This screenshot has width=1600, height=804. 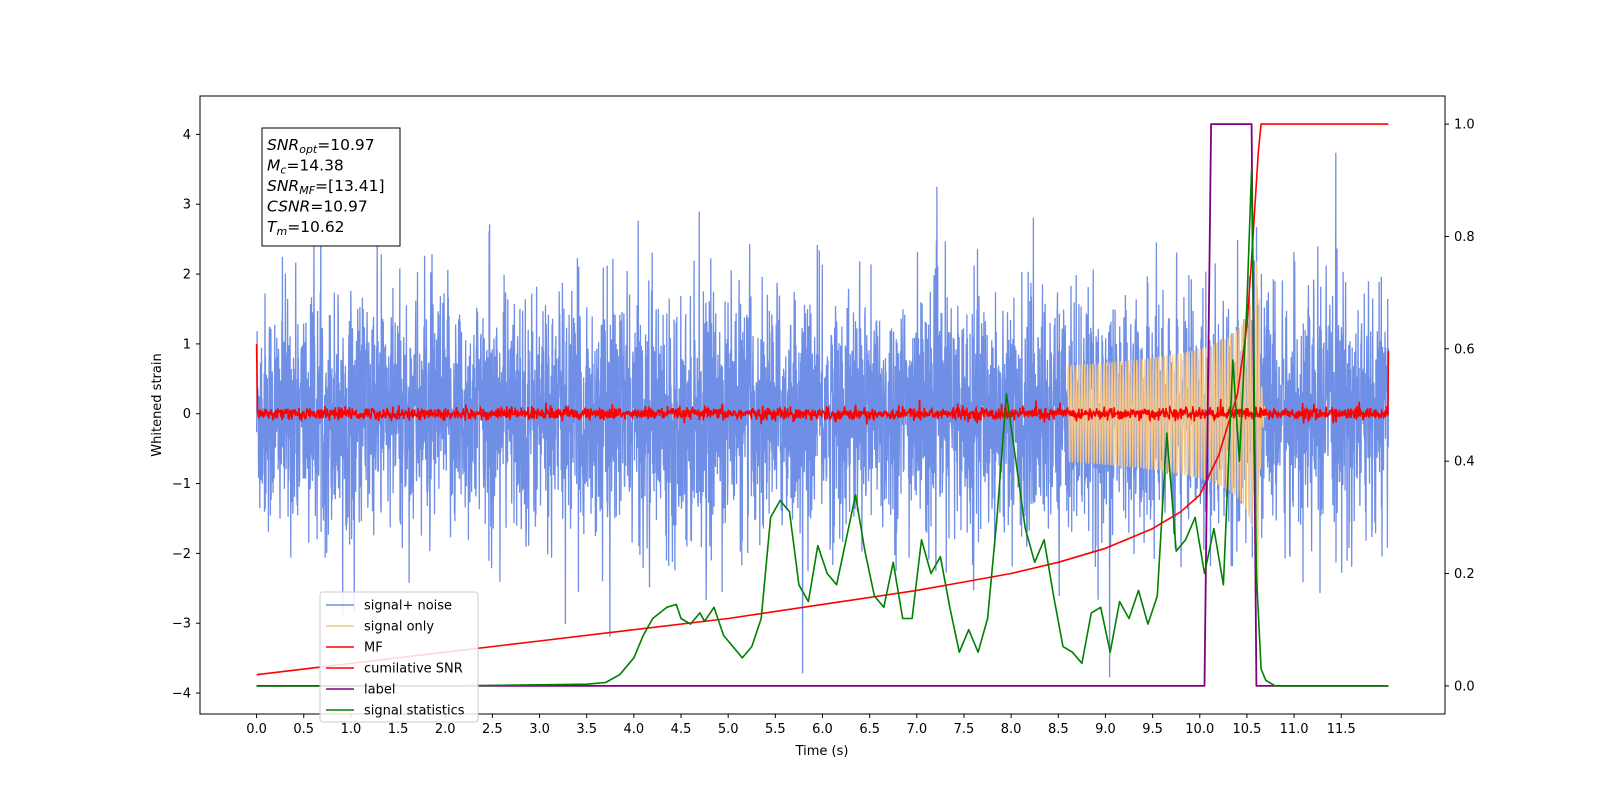 I want to click on stats-value: =10.62, so click(x=315, y=227).